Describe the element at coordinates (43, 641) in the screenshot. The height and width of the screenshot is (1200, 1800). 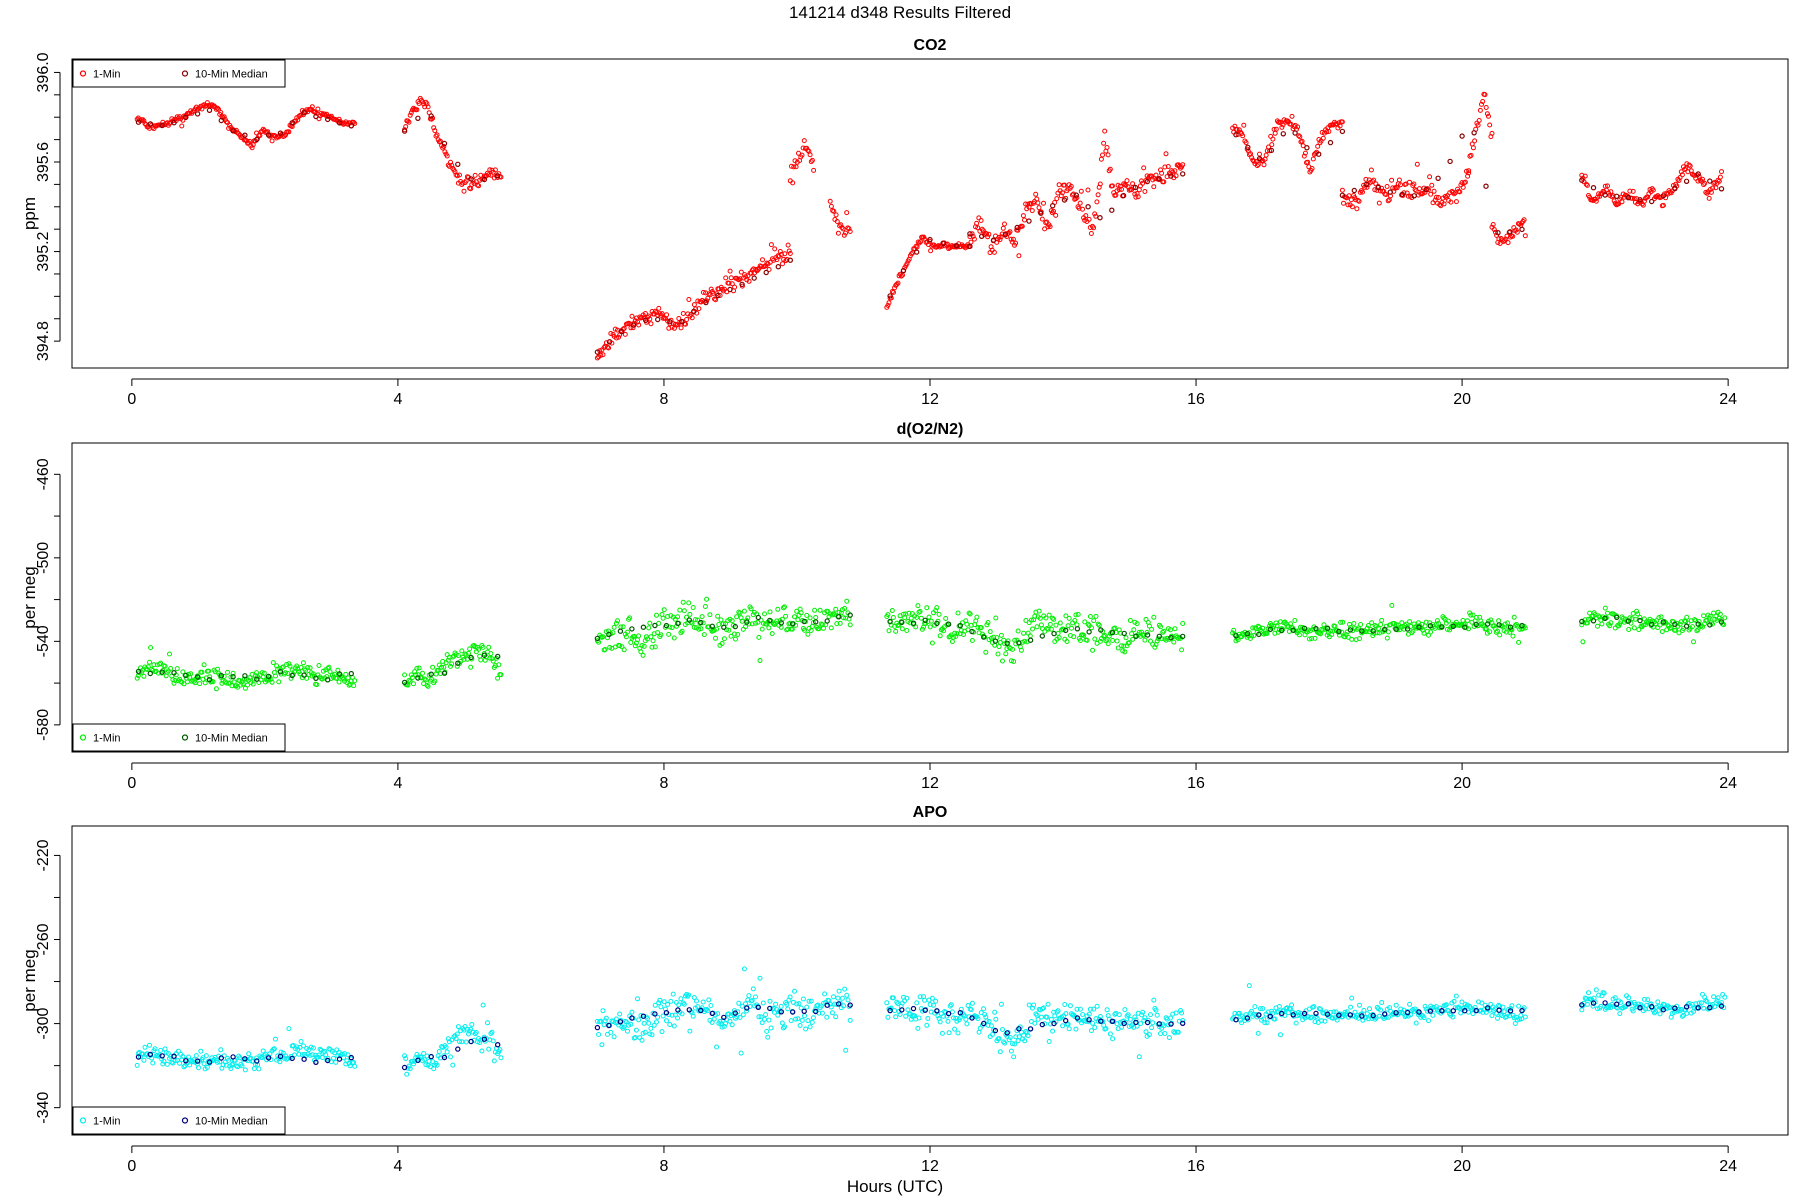
I see `y-tick-label: -540` at that location.